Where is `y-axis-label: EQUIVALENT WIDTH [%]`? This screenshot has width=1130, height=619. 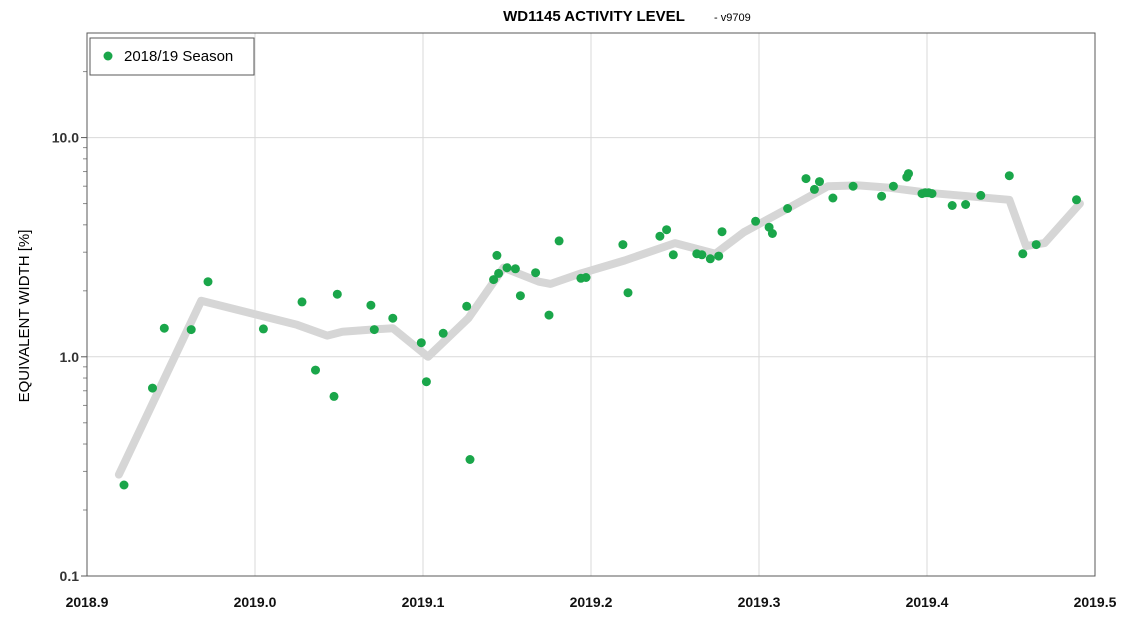
y-axis-label: EQUIVALENT WIDTH [%] is located at coordinates (24, 316).